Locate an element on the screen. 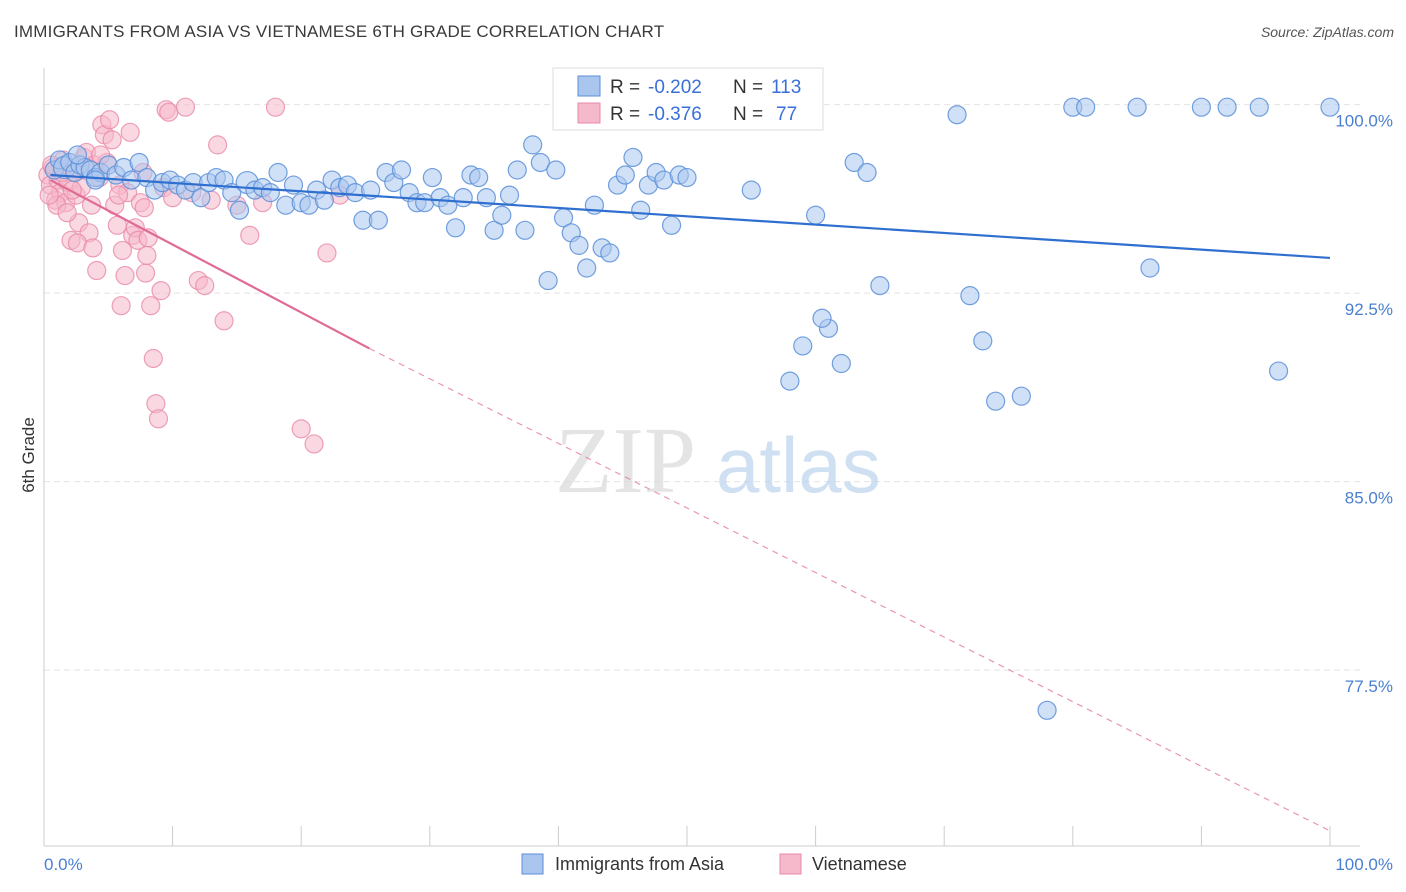 This screenshot has height=892, width=1406. asia-trend-line is located at coordinates (690, 216).